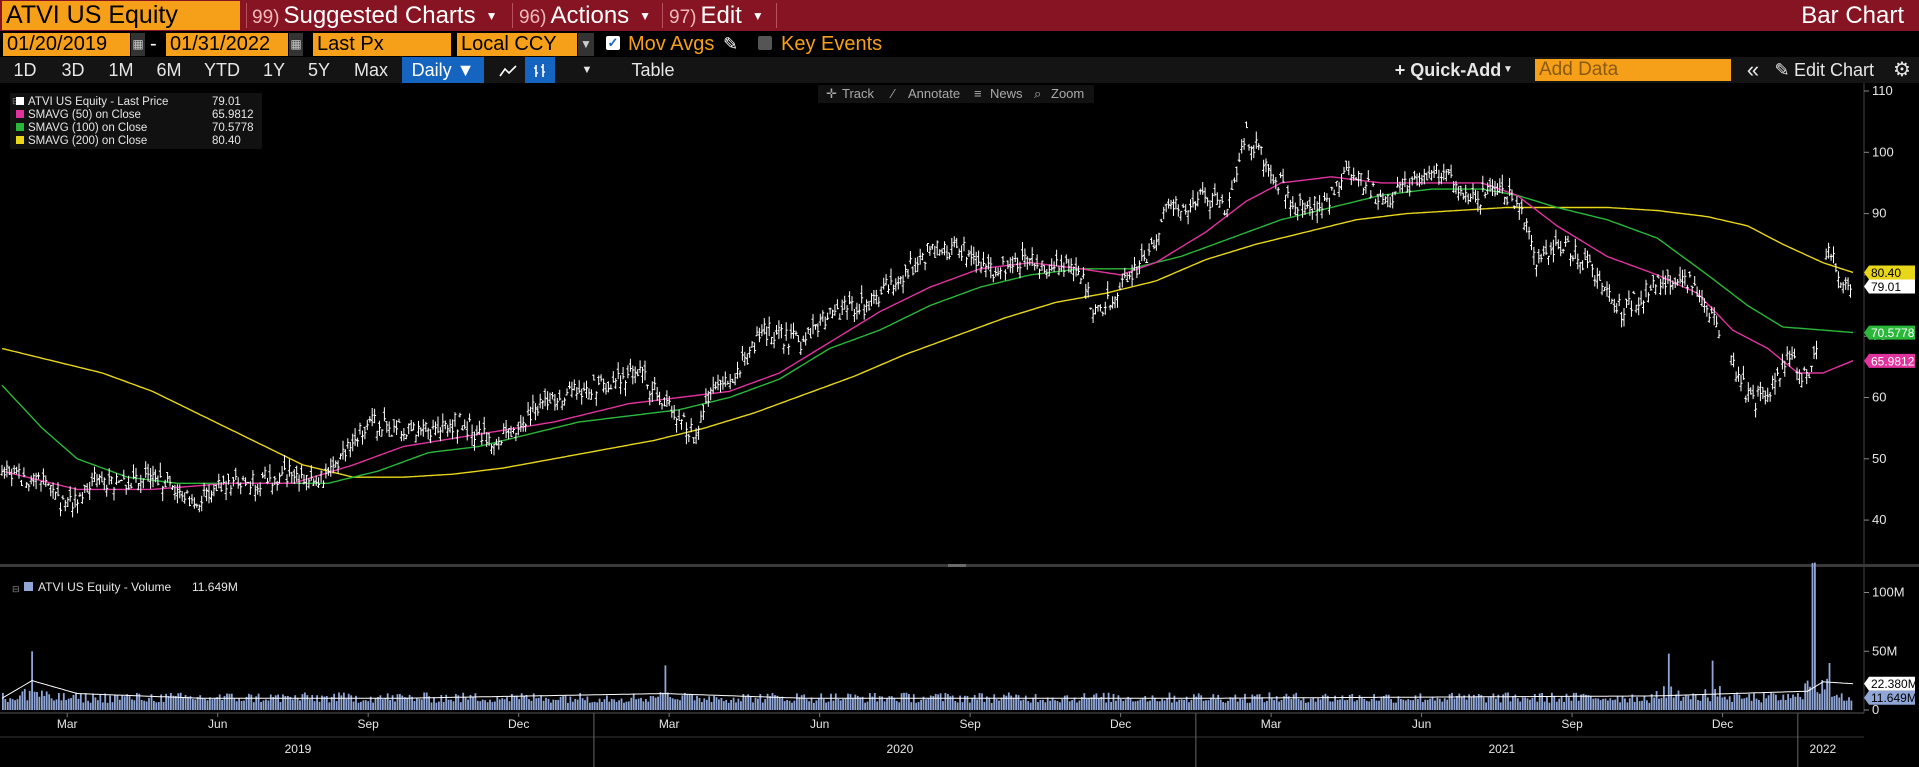  What do you see at coordinates (1879, 519) in the screenshot?
I see `price-tick-label: 40` at bounding box center [1879, 519].